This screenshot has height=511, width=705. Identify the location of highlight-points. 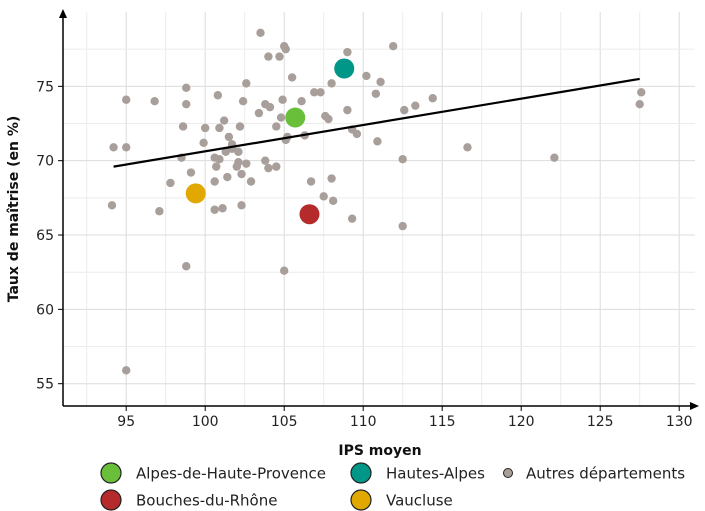
(270, 141).